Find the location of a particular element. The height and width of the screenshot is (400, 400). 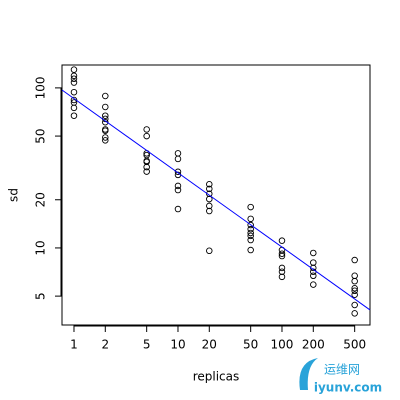

x-axis-label: replicas is located at coordinates (216, 377).